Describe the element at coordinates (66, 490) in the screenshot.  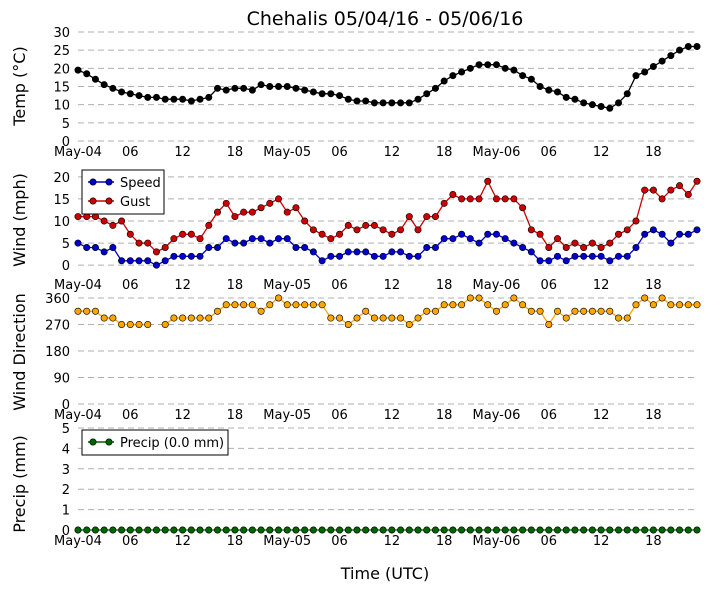
I see `y-tick-label: 2` at that location.